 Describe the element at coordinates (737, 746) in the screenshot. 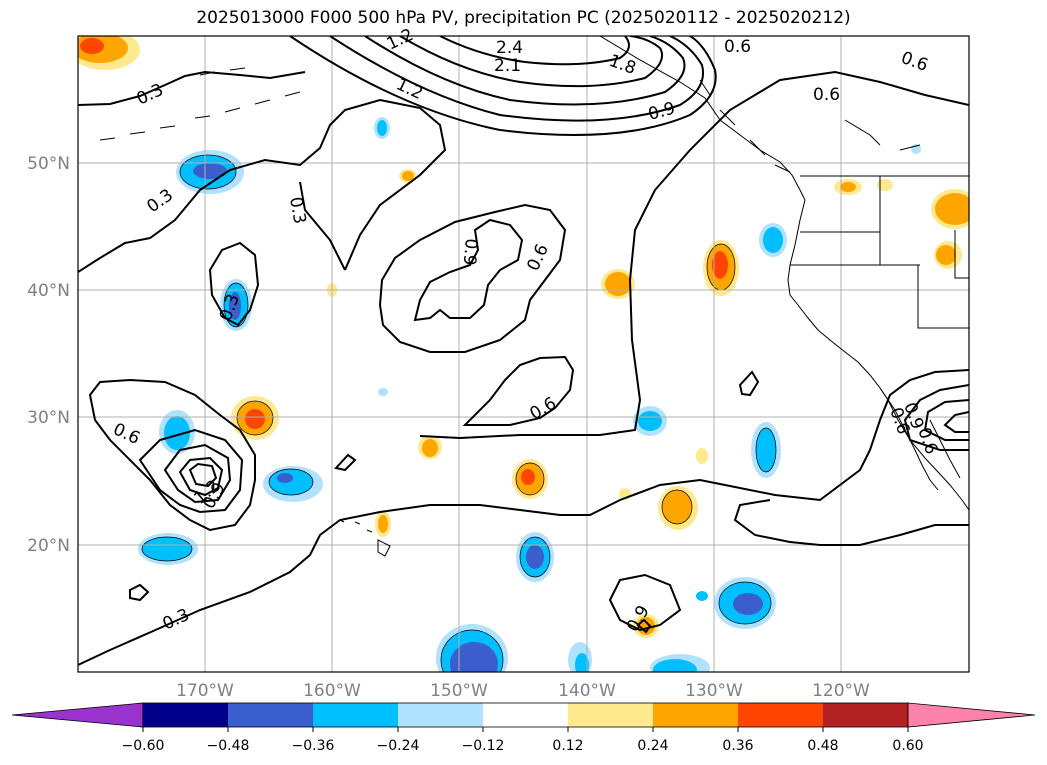

I see `colorbar-tick-label: 0.36` at that location.